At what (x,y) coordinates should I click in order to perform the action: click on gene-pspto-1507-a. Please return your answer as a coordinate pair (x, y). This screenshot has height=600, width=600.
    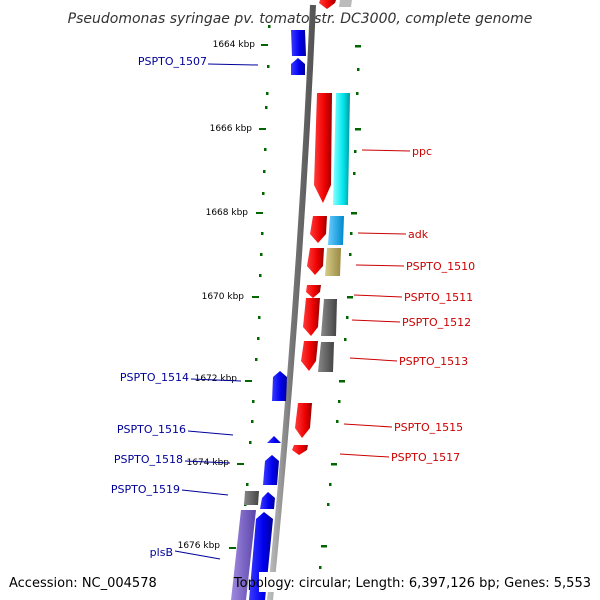
    Looking at the image, I should click on (298, 43).